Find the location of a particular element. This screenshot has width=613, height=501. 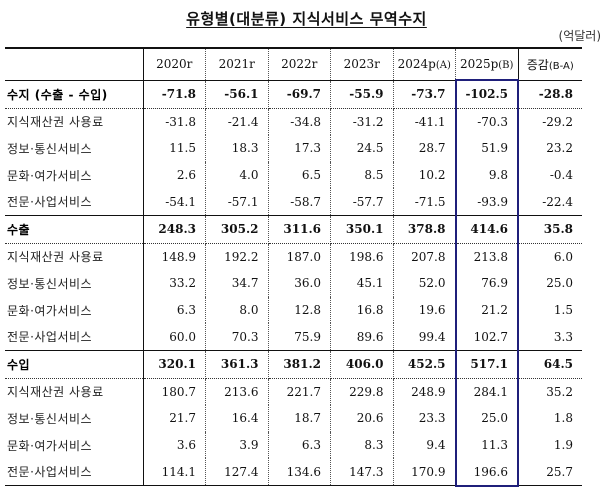

header-change-main: 증감 is located at coordinates (537, 64).